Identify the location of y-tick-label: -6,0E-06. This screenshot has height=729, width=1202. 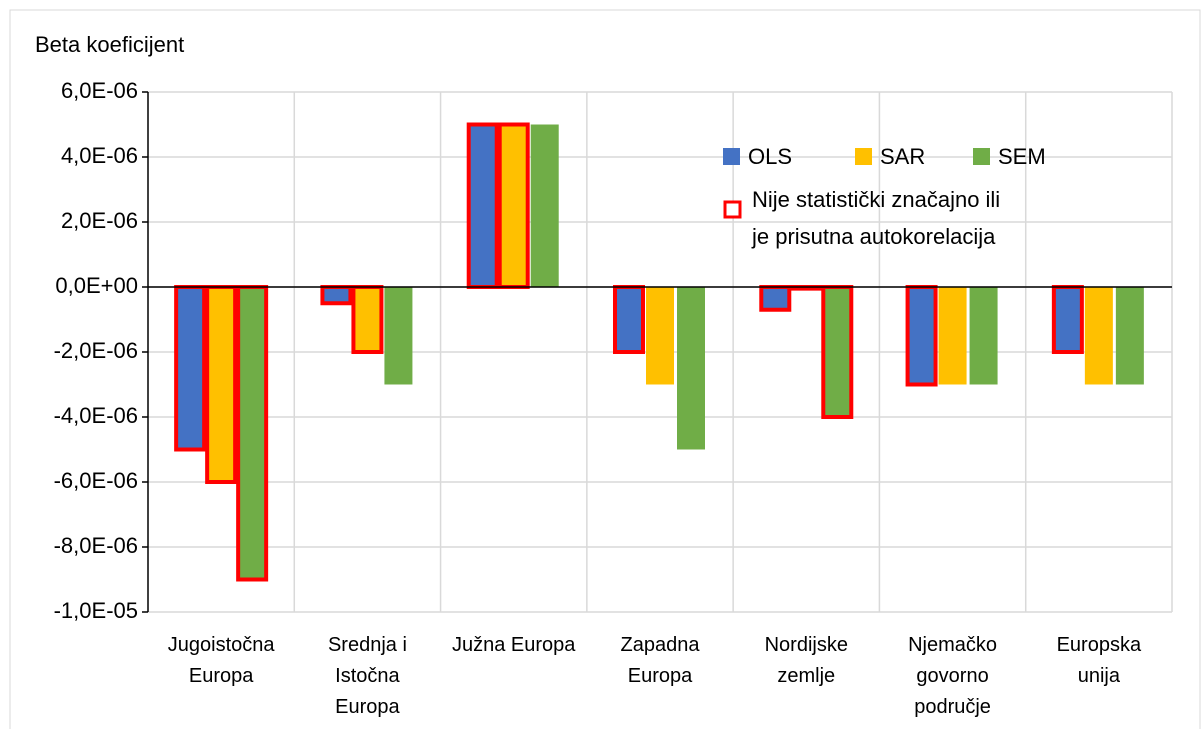
(96, 480).